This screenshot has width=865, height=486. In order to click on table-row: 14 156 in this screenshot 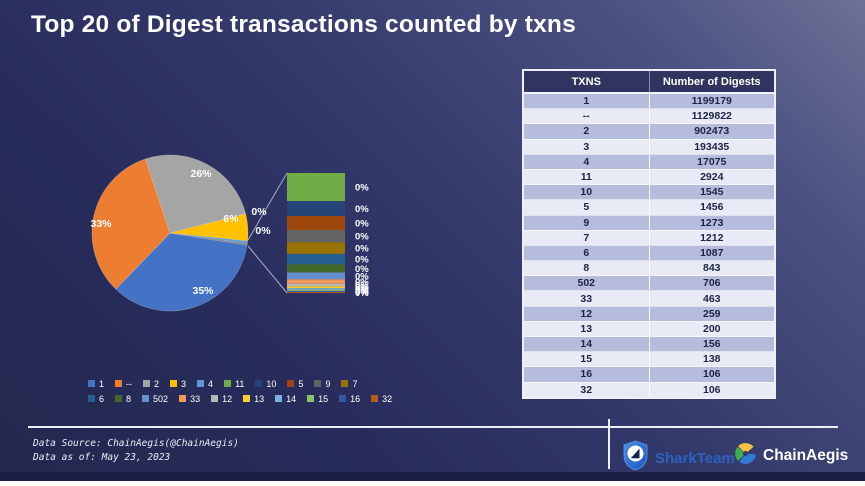, I will do `click(649, 344)`.